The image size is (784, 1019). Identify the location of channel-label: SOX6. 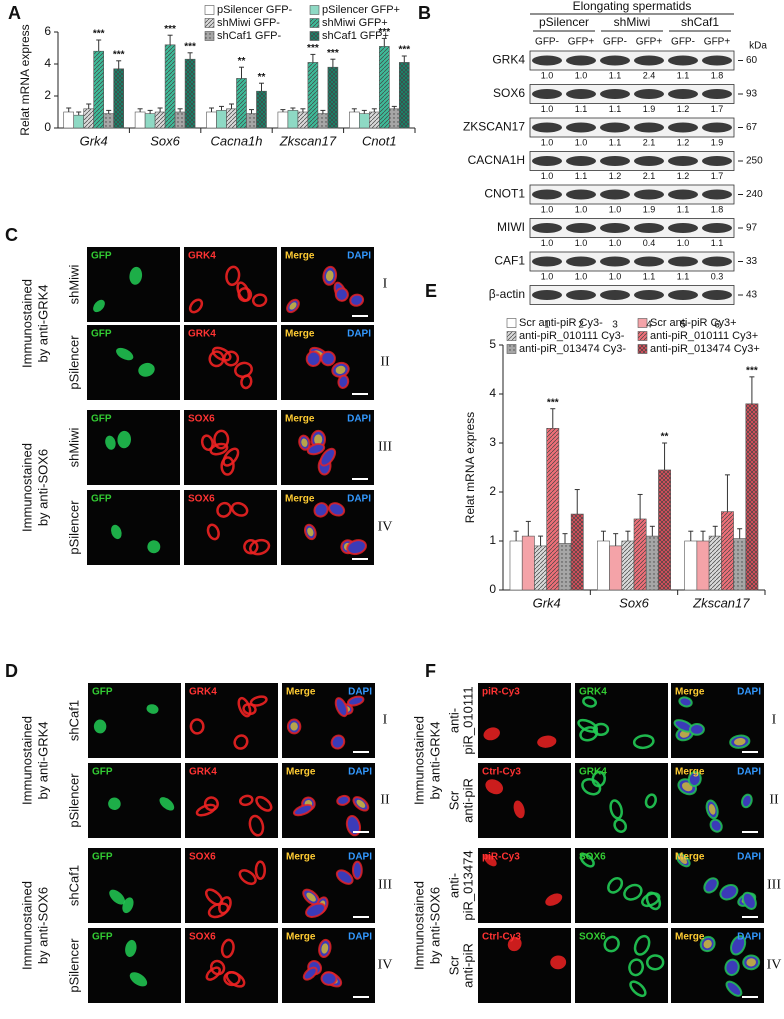
(202, 857).